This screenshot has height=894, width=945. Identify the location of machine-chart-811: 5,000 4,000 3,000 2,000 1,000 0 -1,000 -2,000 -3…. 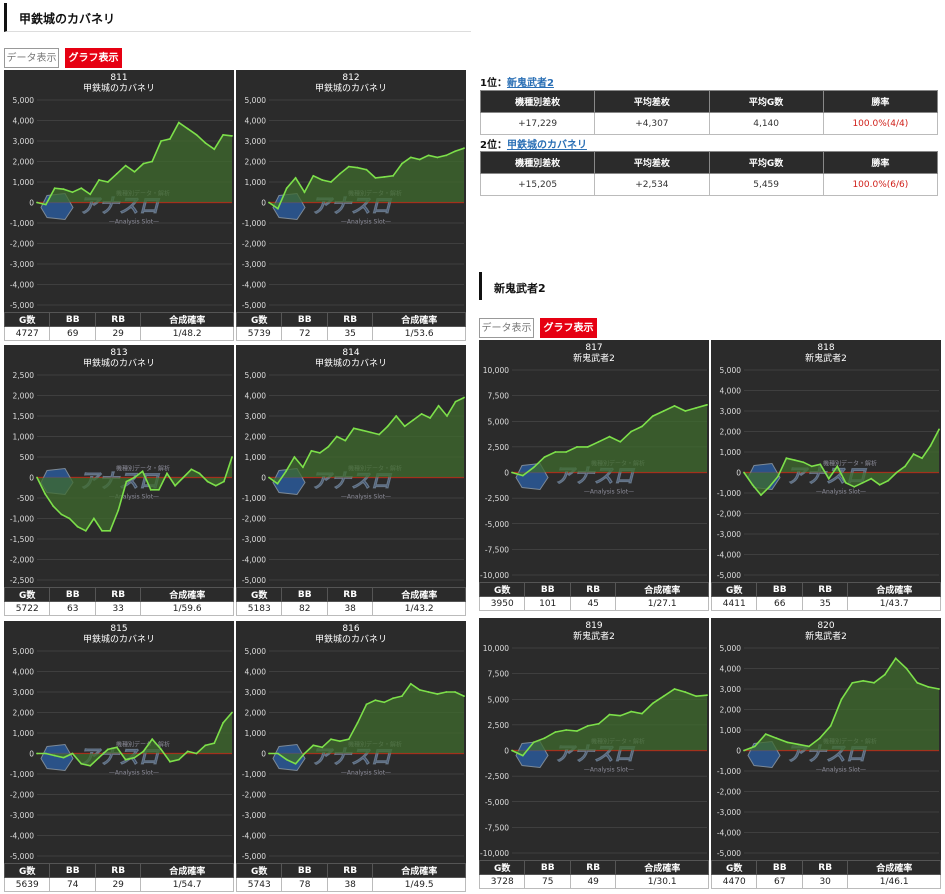
(118, 205).